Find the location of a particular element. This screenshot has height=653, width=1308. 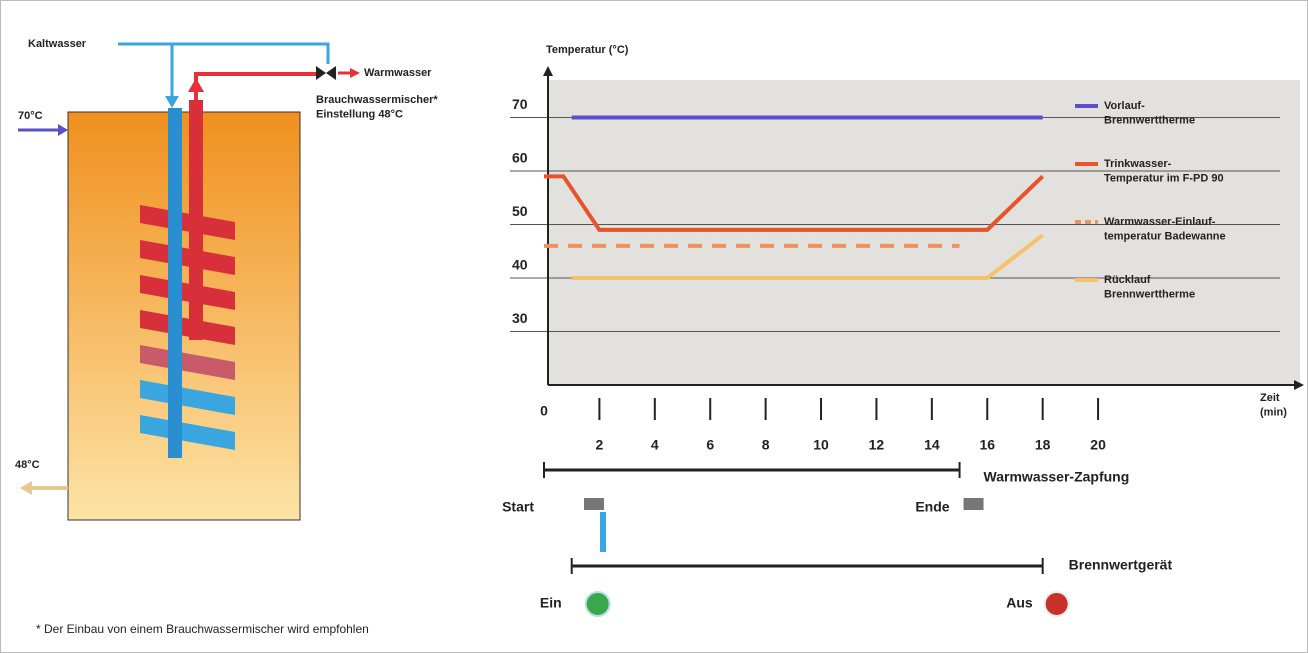

timeline-end: Aus is located at coordinates (1019, 603).